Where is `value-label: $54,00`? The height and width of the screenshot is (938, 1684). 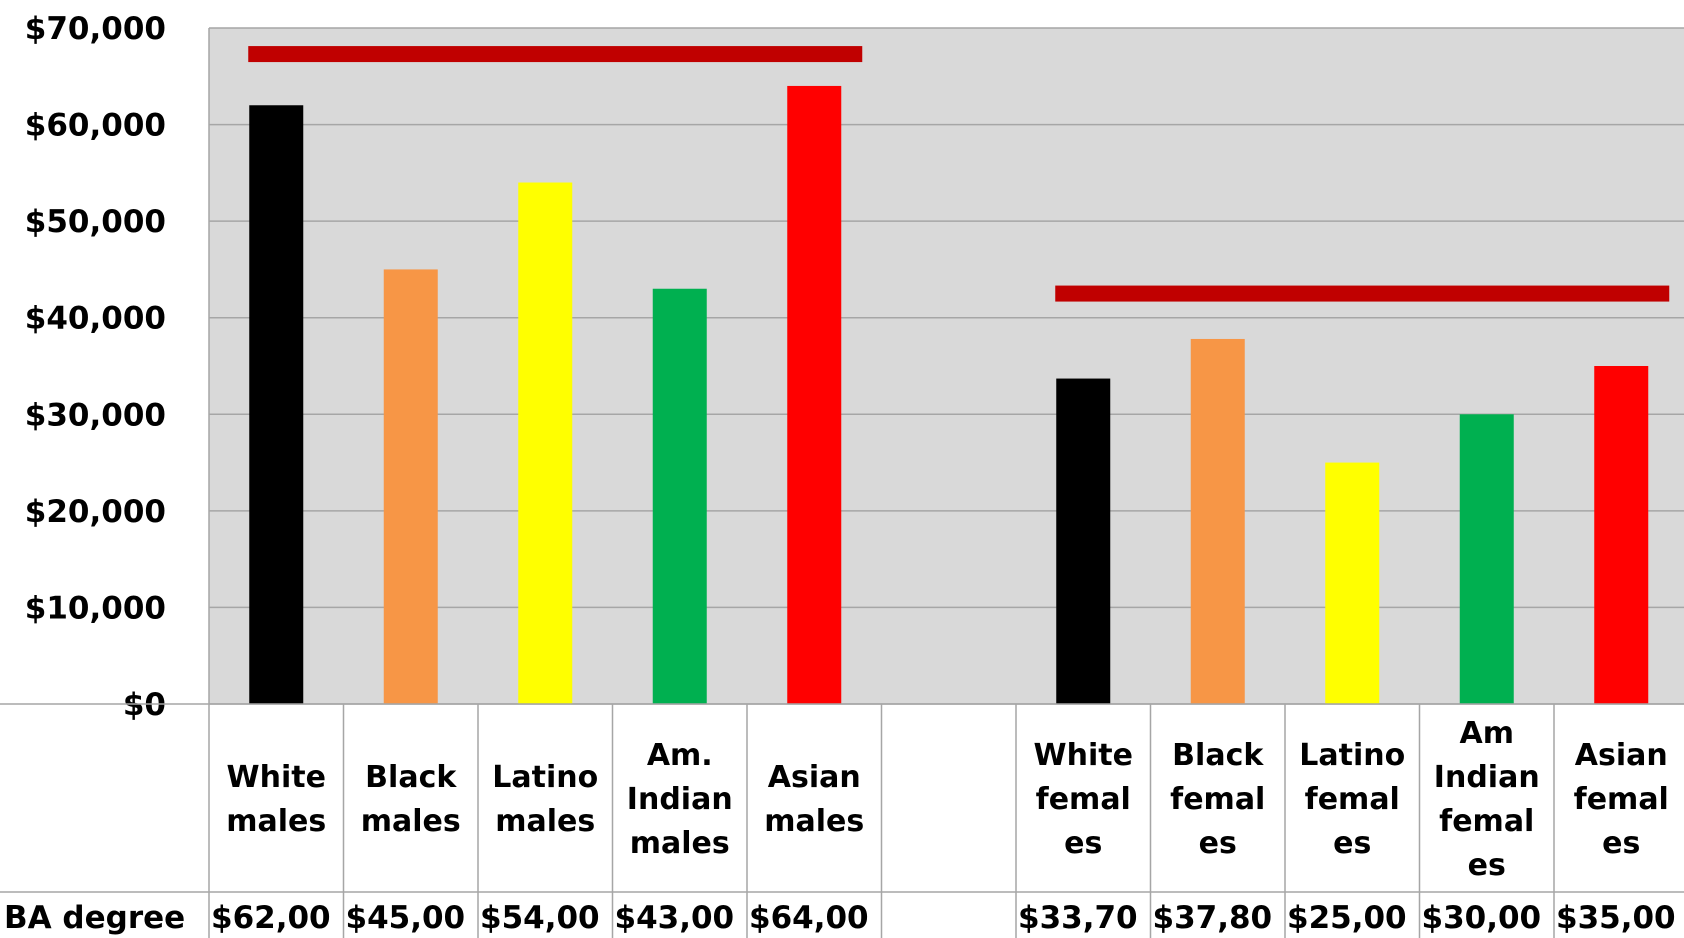 value-label: $54,00 is located at coordinates (540, 918).